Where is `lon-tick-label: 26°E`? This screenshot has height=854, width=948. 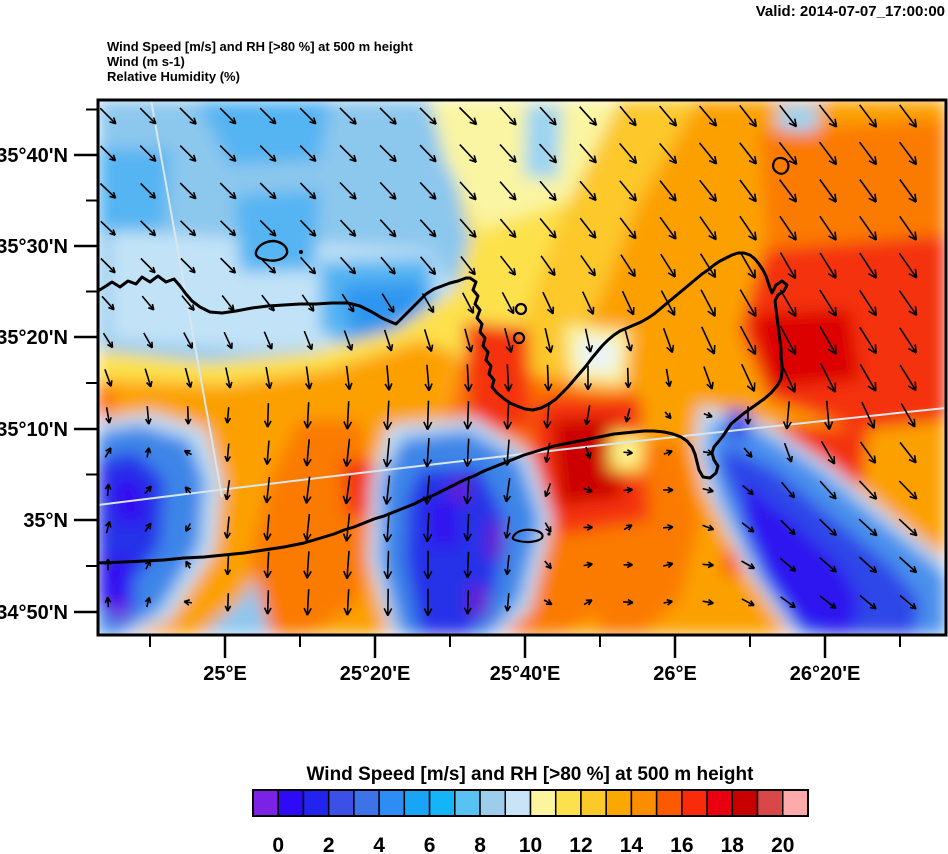
lon-tick-label: 26°E is located at coordinates (675, 674).